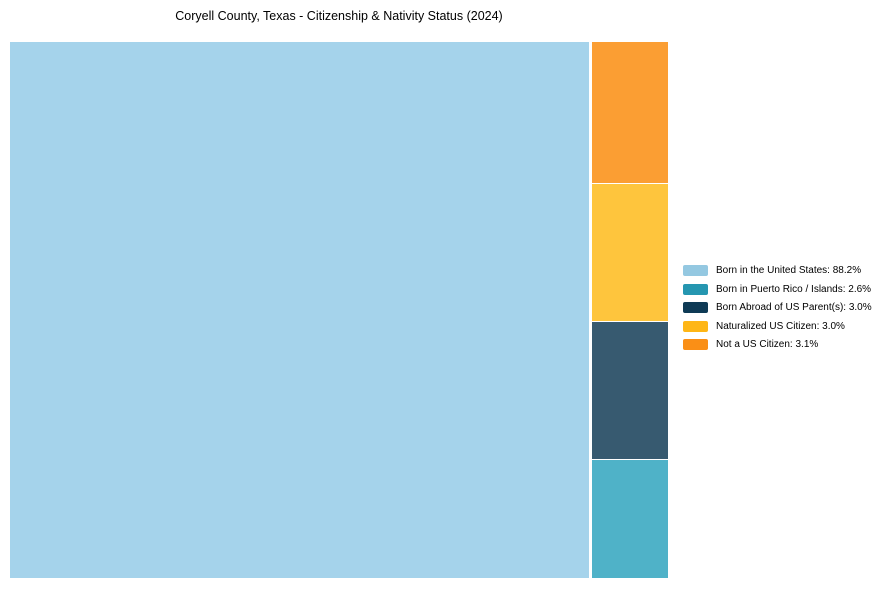 This screenshot has width=889, height=590. I want to click on legend-item-born-in-puerto-rico-islands: Born in Puerto Rico / Islands: 2.6%, so click(777, 289).